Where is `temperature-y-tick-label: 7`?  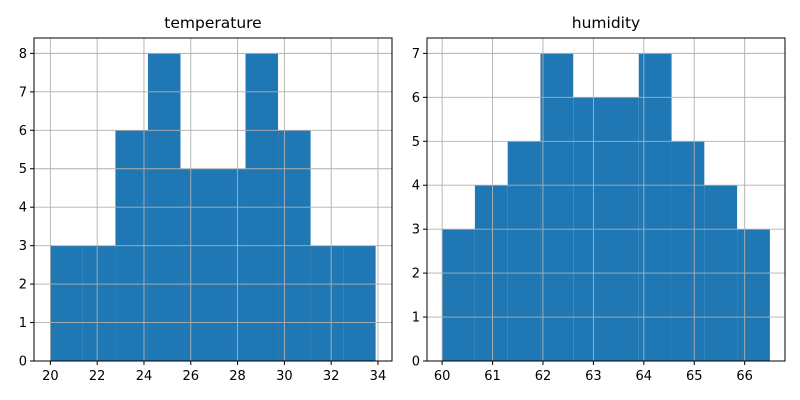
temperature-y-tick-label: 7 is located at coordinates (23, 92).